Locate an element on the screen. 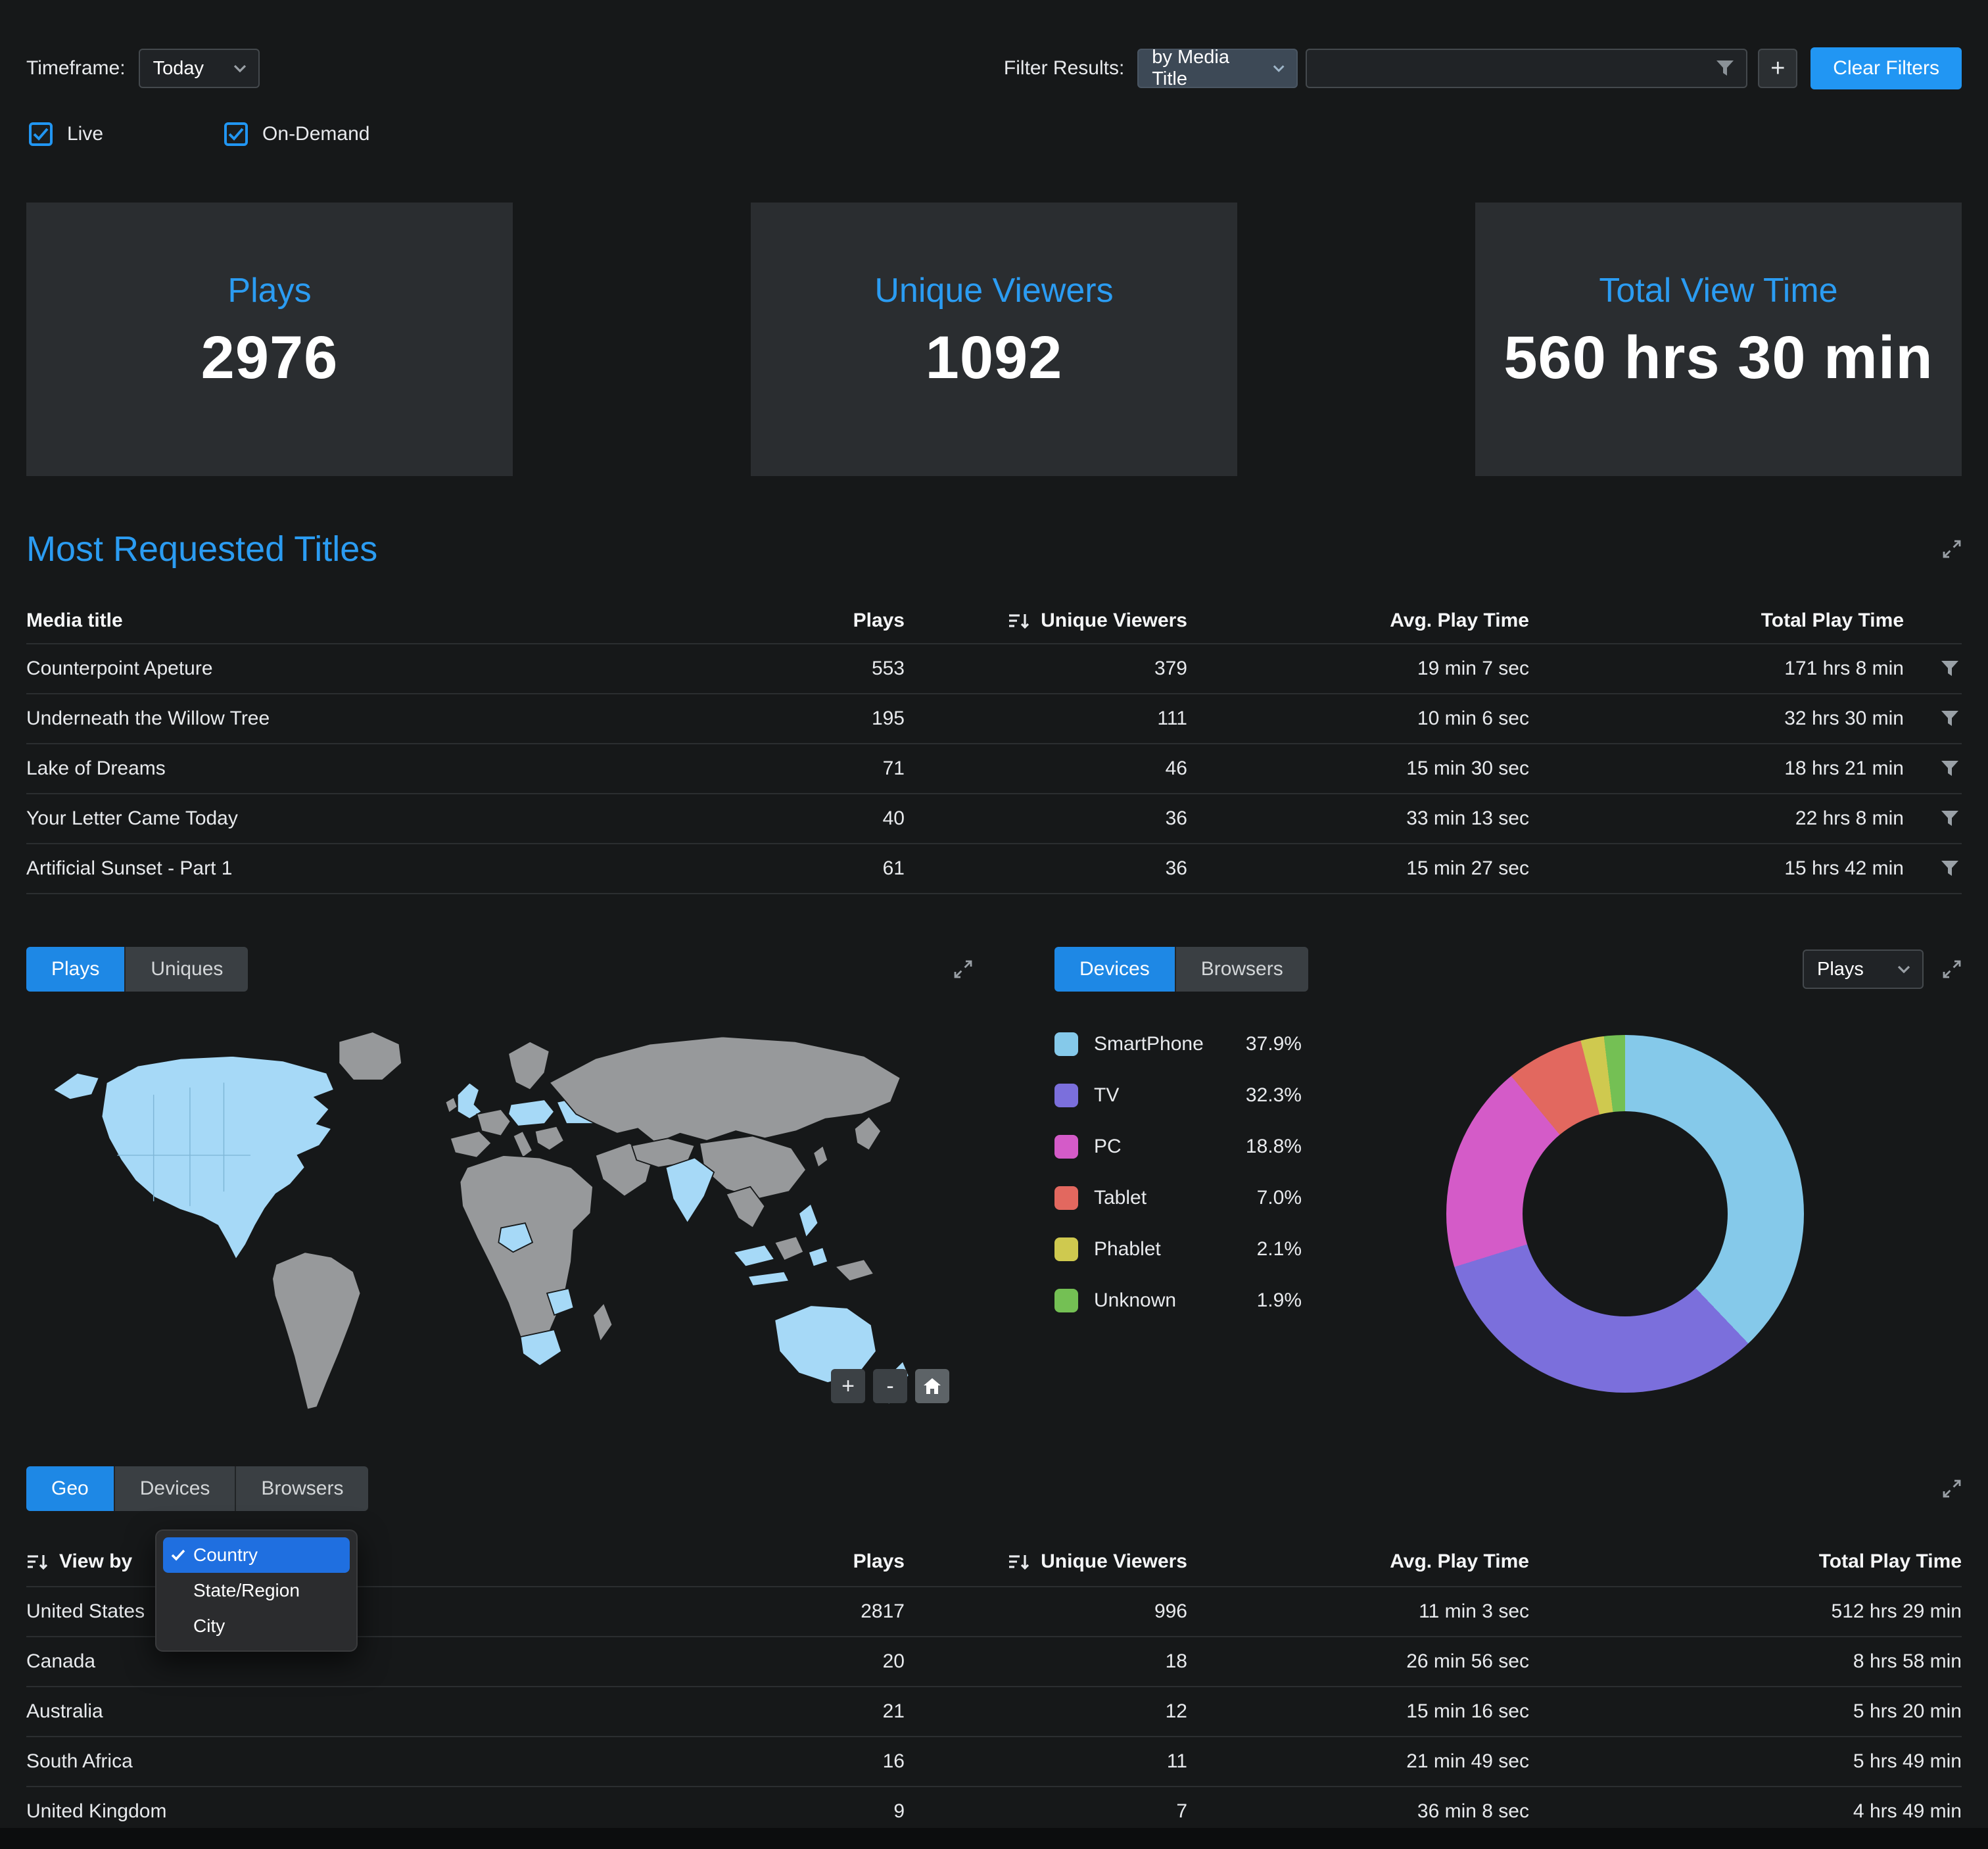  donut-metric-select: Plays is located at coordinates (1864, 969).